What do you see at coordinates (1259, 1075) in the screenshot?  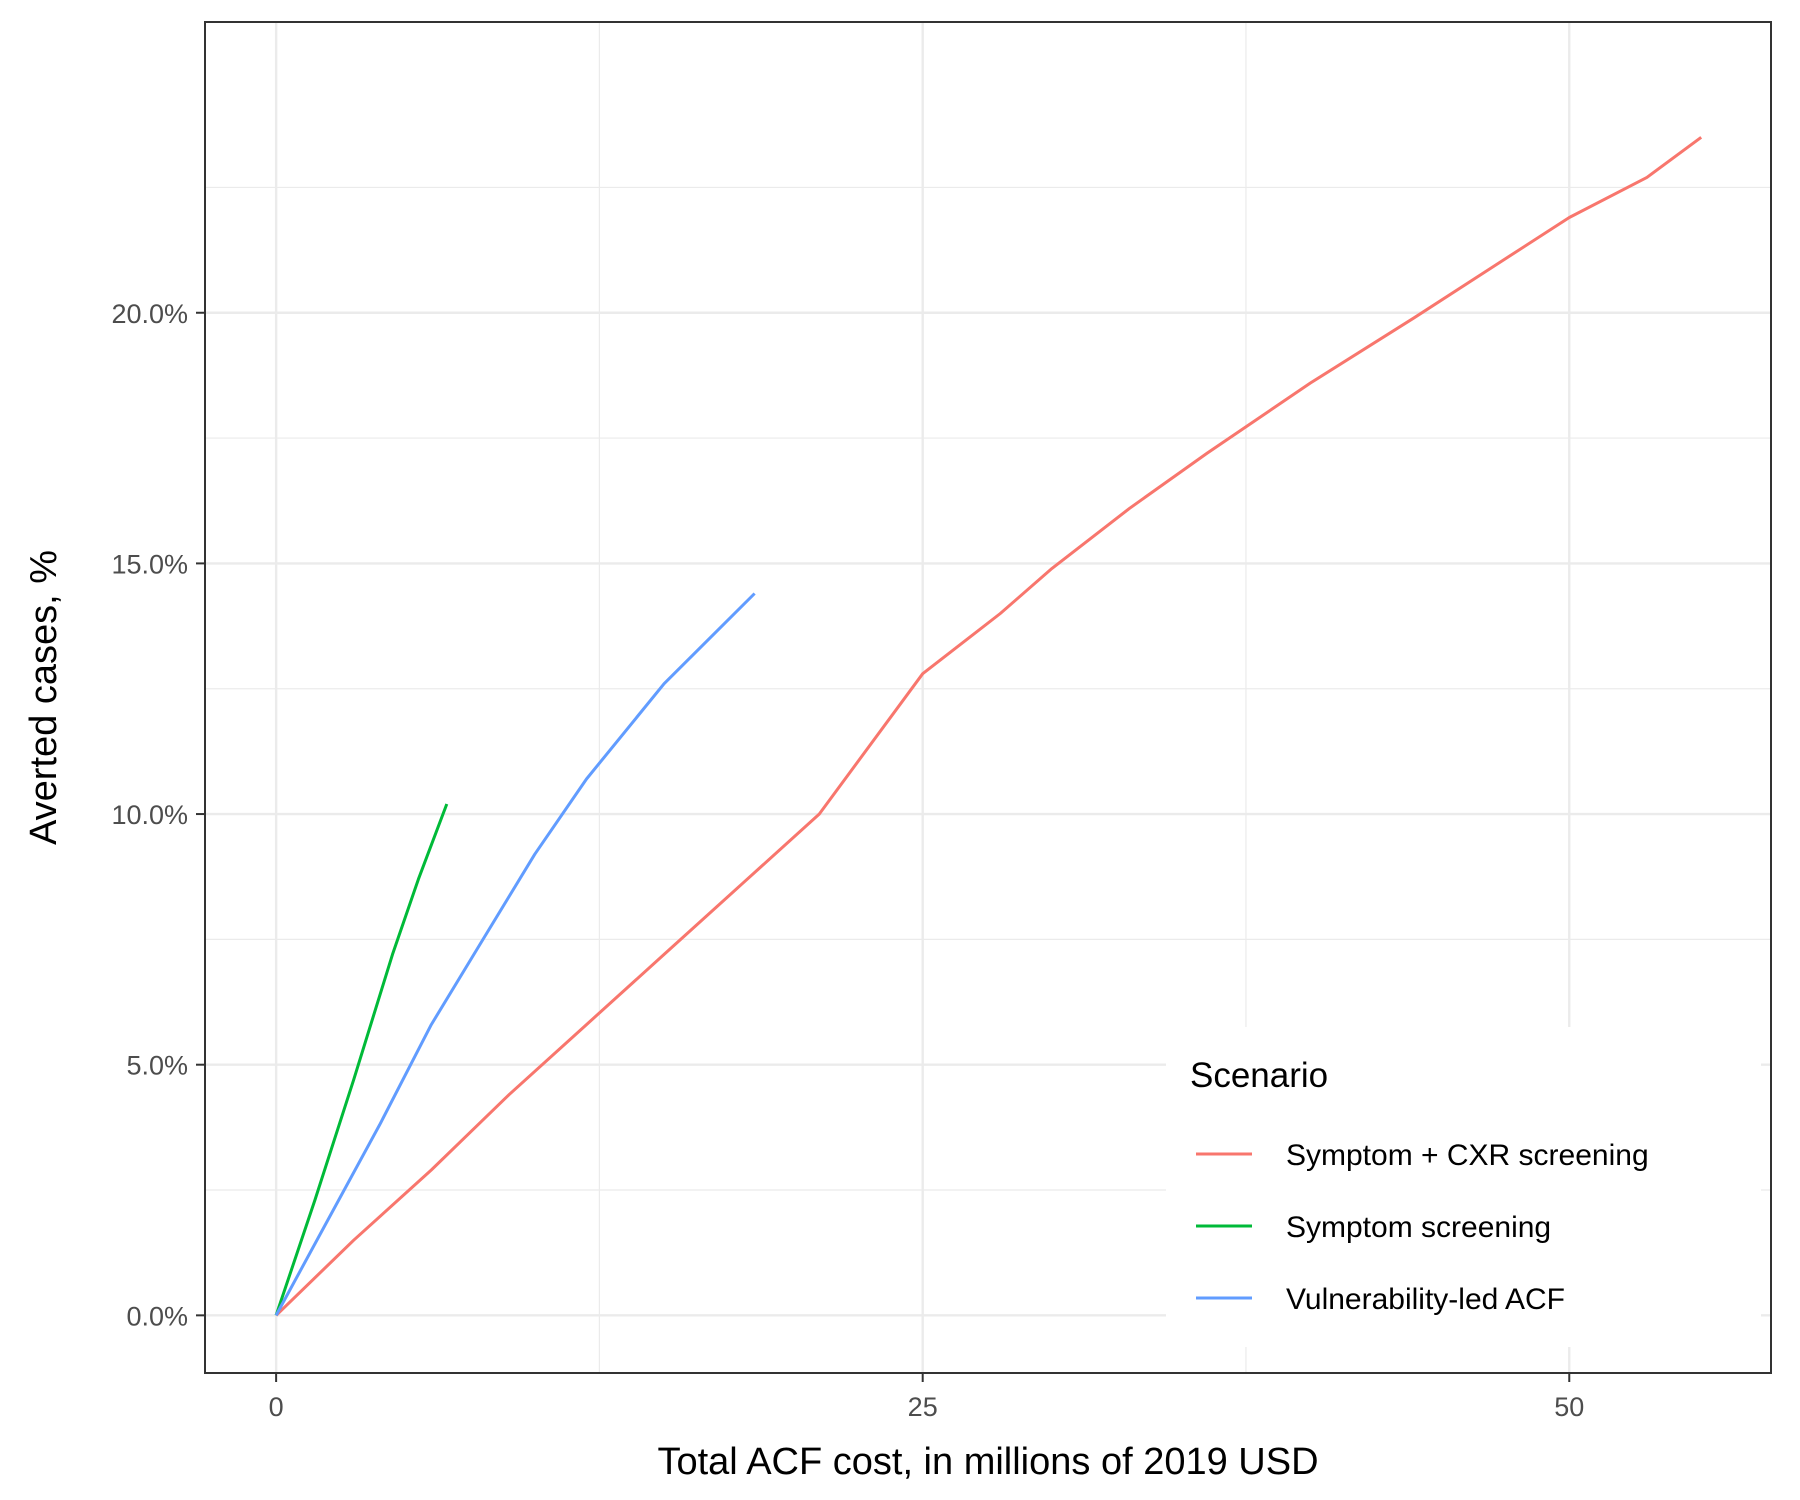 I see `legend-title: Scenario` at bounding box center [1259, 1075].